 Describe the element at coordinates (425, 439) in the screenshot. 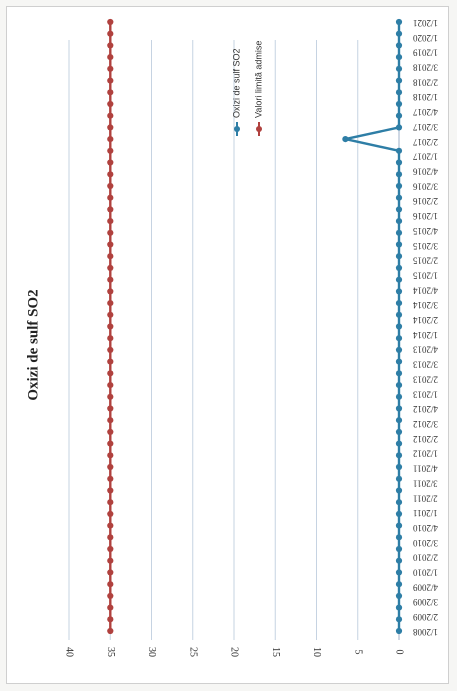

I see `category-tick-label: 2/2012` at that location.